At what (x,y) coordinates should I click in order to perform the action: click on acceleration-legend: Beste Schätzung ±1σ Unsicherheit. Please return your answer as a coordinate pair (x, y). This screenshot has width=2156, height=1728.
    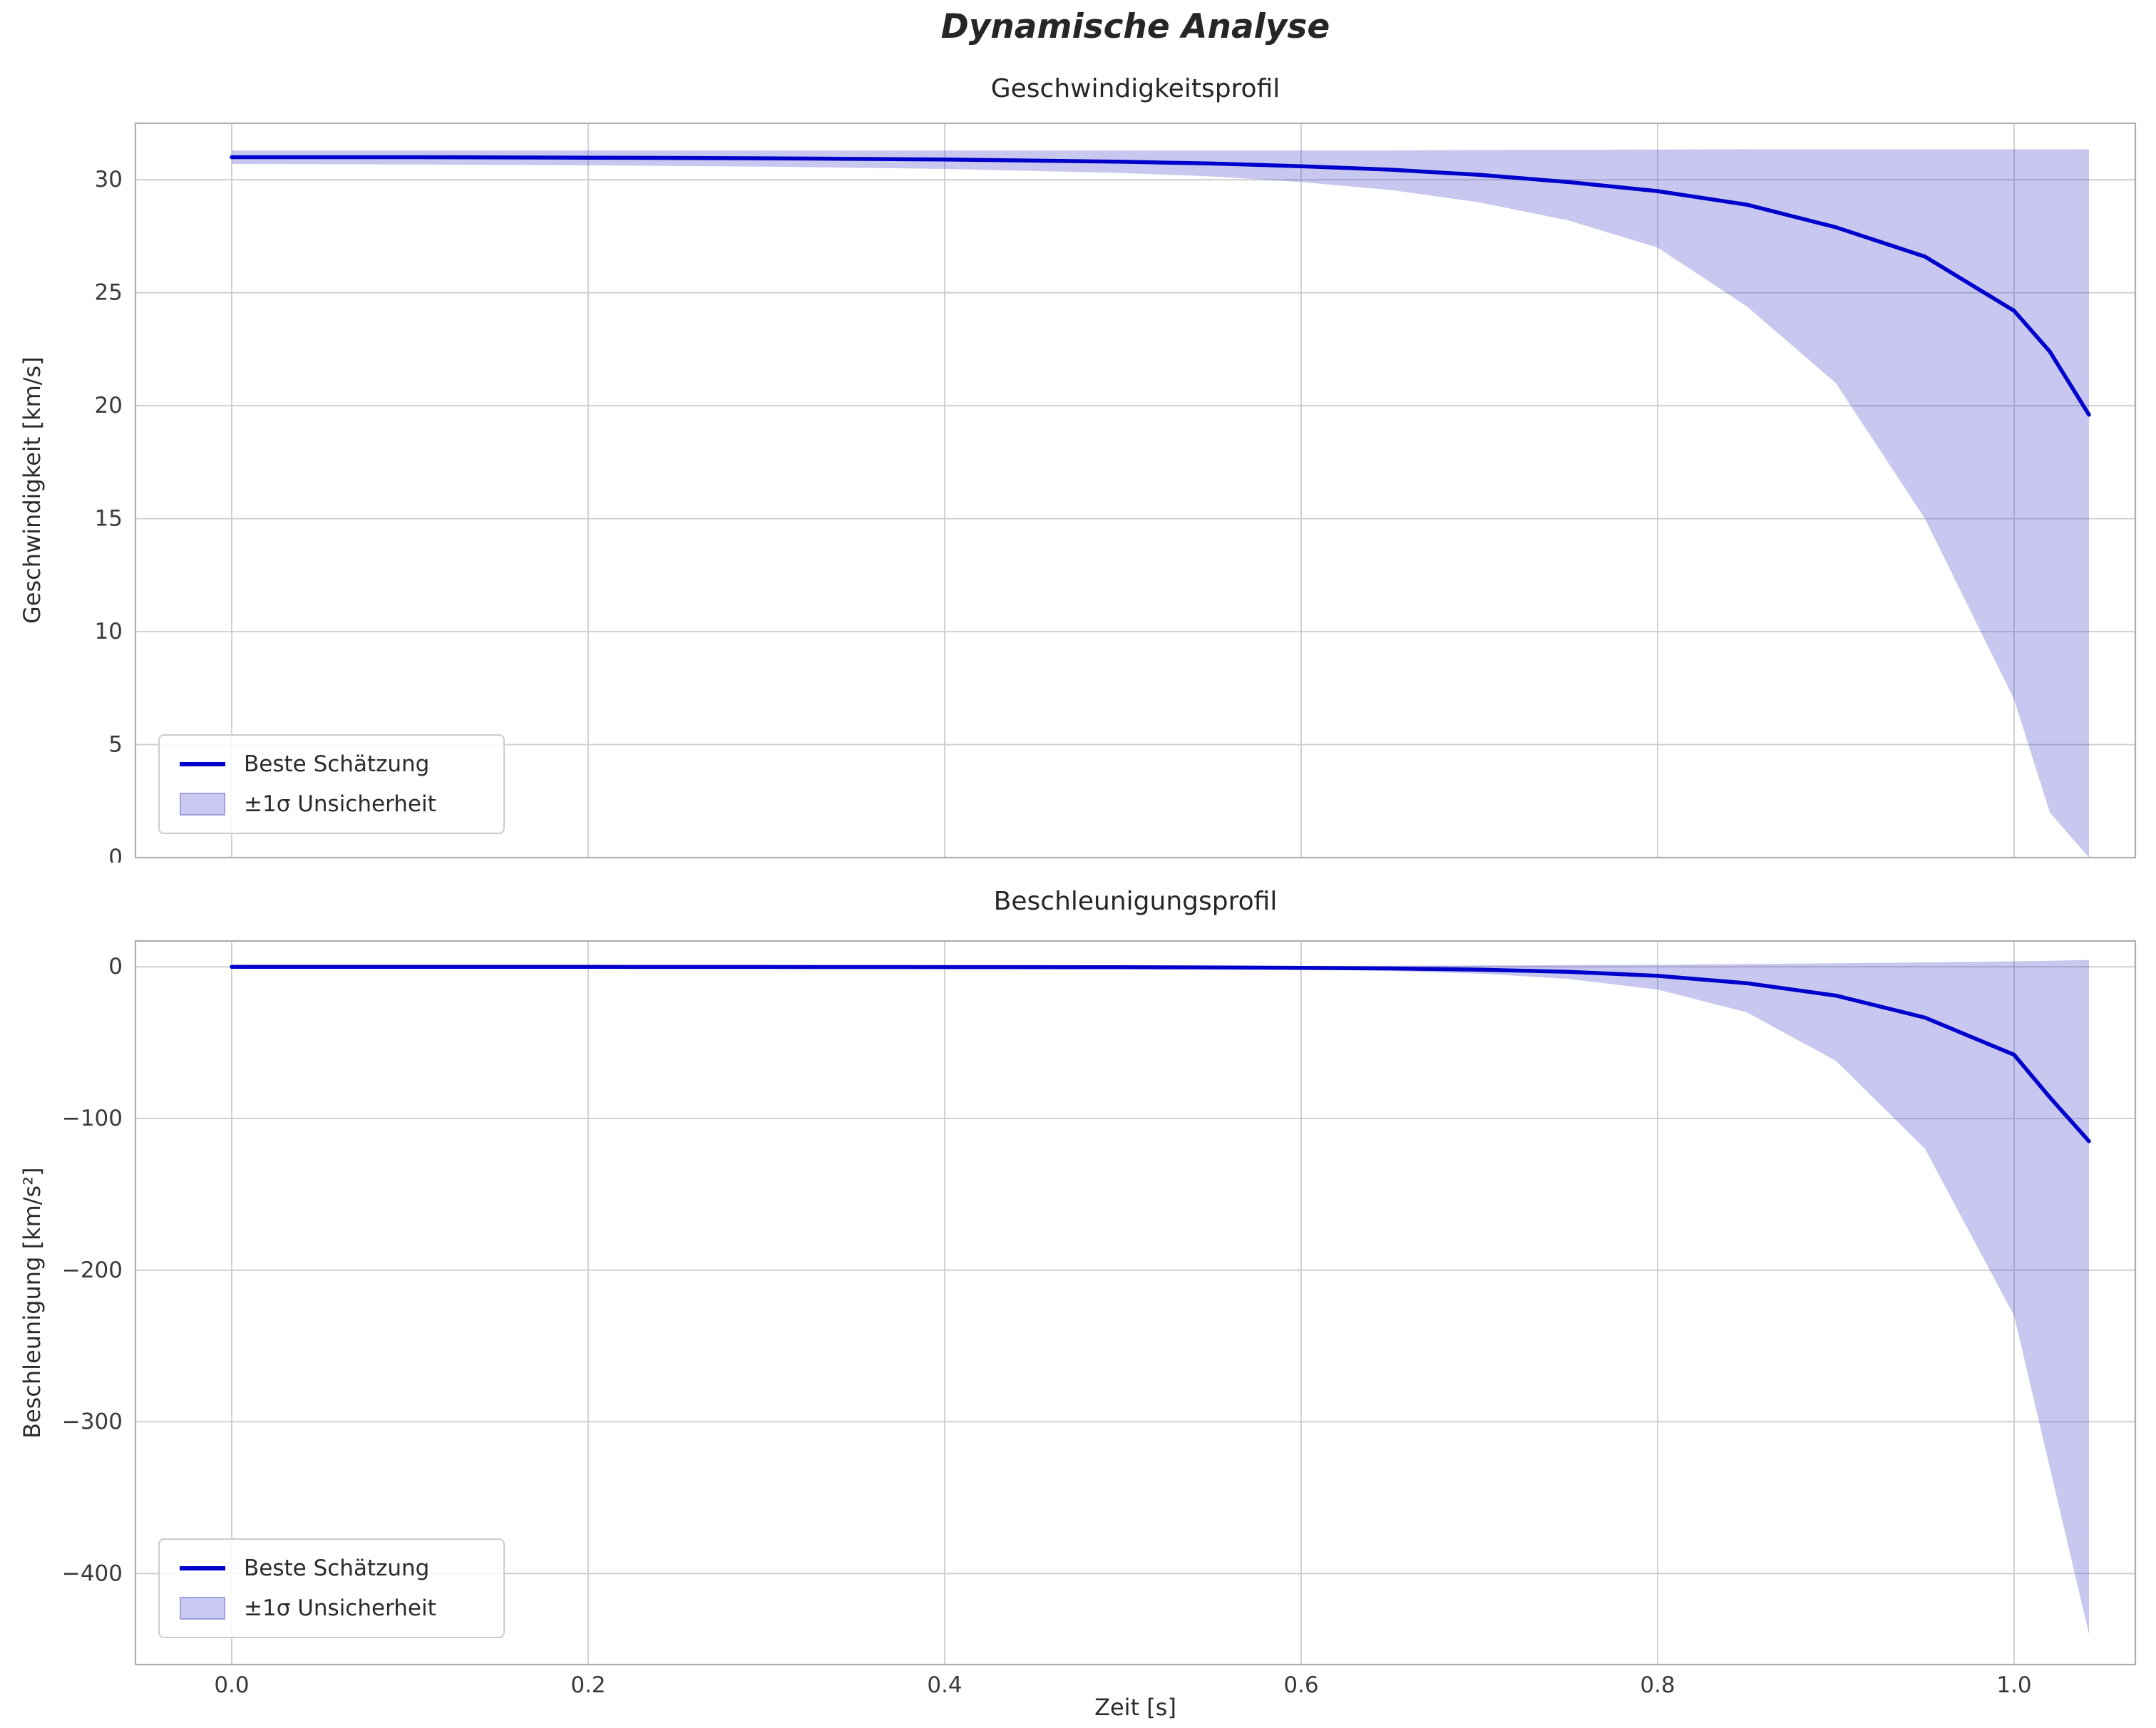
    Looking at the image, I should click on (331, 1588).